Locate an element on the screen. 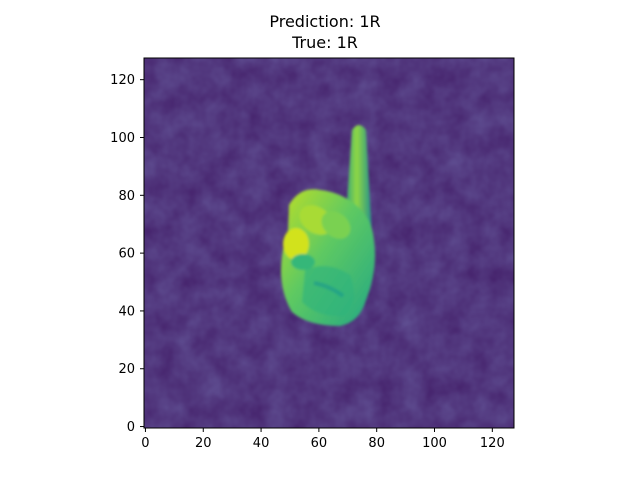 The image size is (640, 480). y-axis: 0 20 40 60 80 100 120 is located at coordinates (127, 254).